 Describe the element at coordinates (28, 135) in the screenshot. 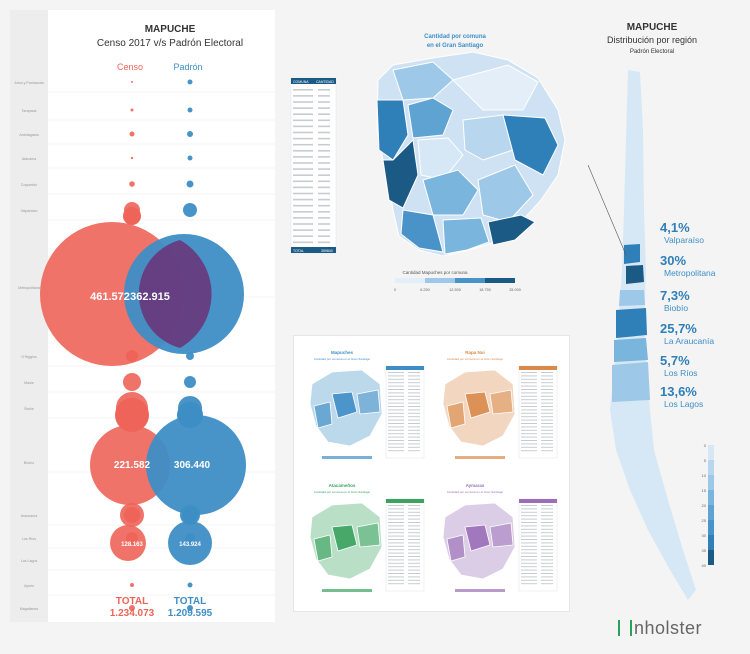

I see `region-label: Antofagasta` at that location.